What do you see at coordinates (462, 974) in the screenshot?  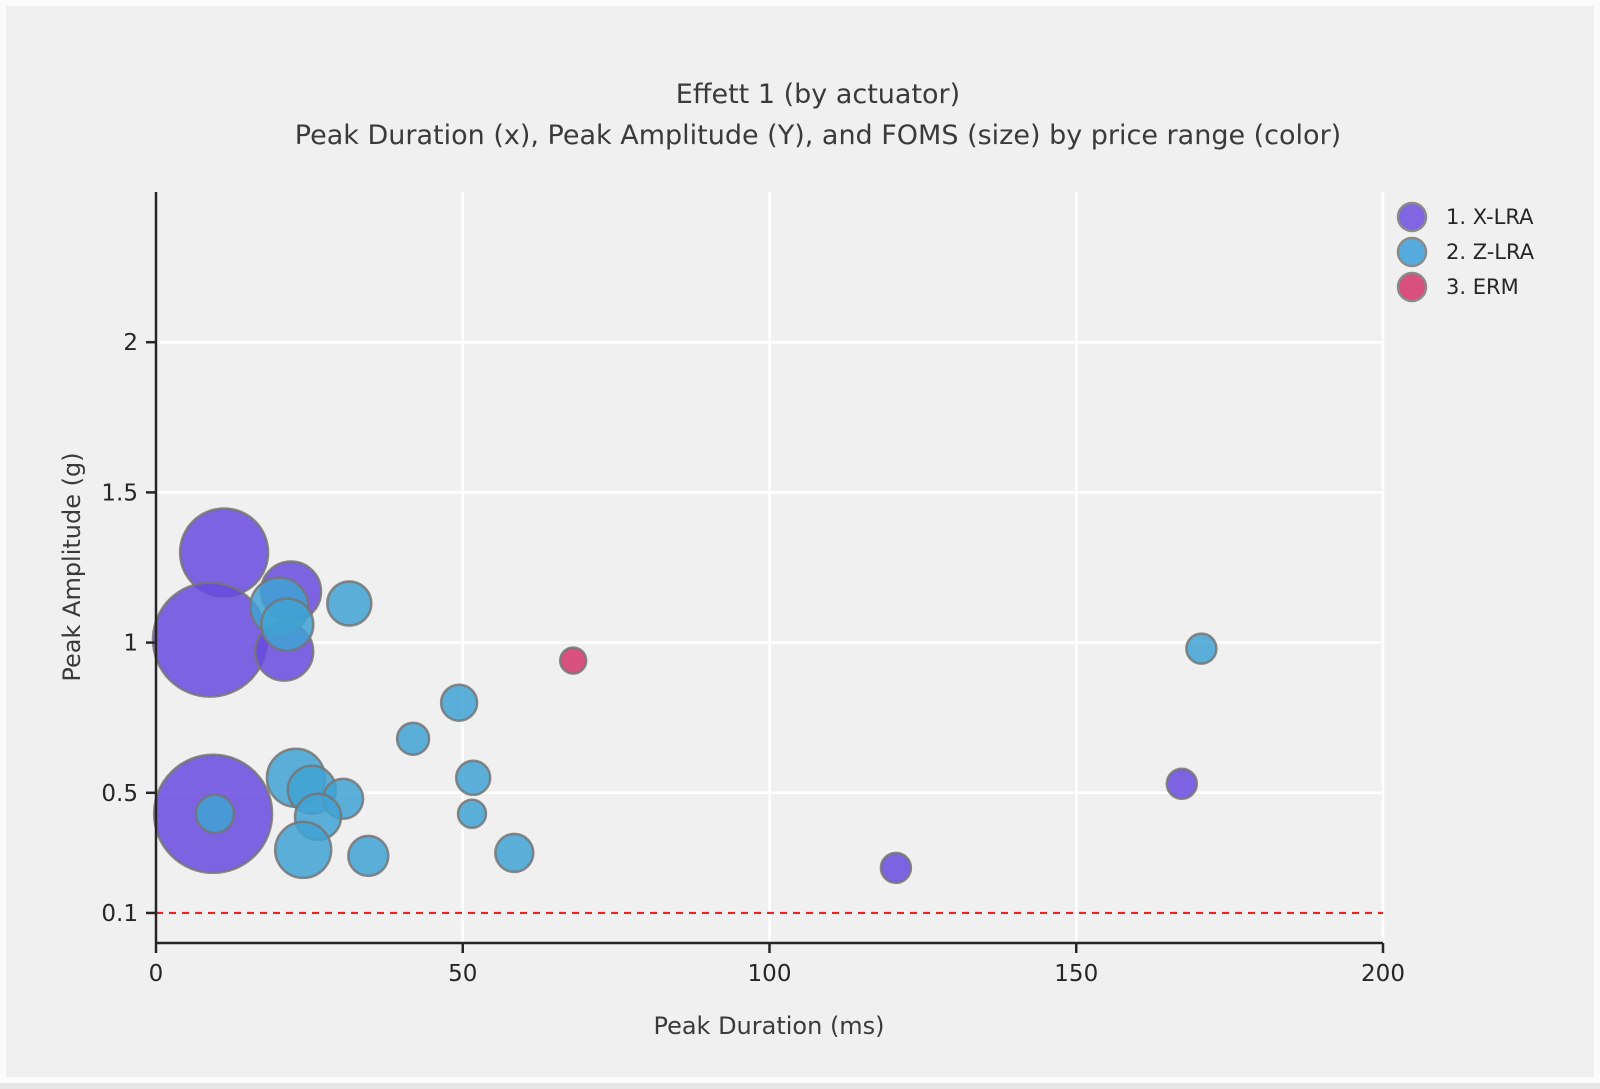 I see `x-tick-label-50: 50` at bounding box center [462, 974].